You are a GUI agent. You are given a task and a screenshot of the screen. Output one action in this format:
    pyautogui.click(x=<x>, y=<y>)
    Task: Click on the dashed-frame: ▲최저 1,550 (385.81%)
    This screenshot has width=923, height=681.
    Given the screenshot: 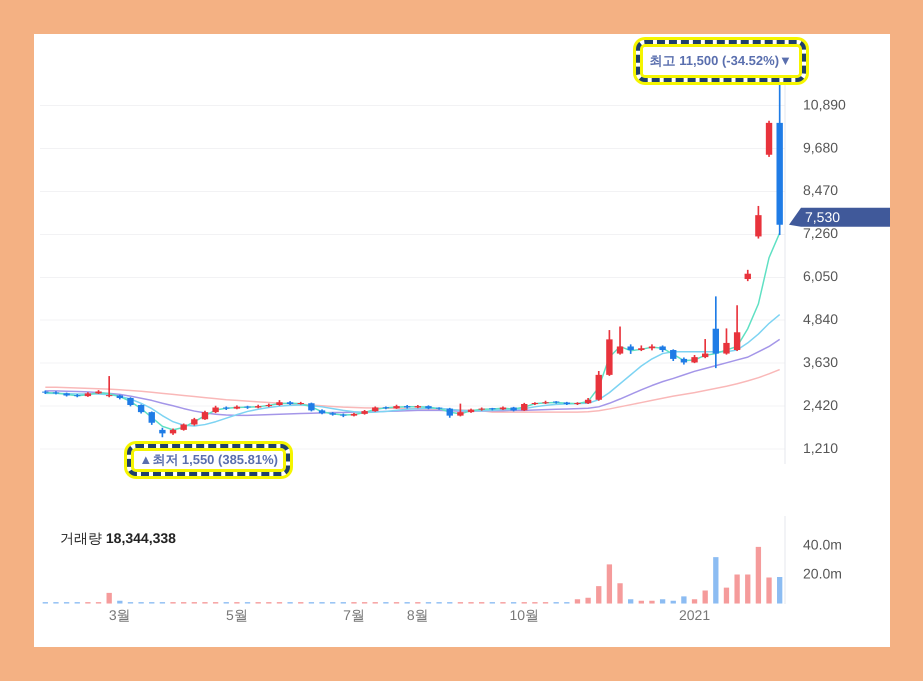 What is the action you would take?
    pyautogui.click(x=208, y=460)
    